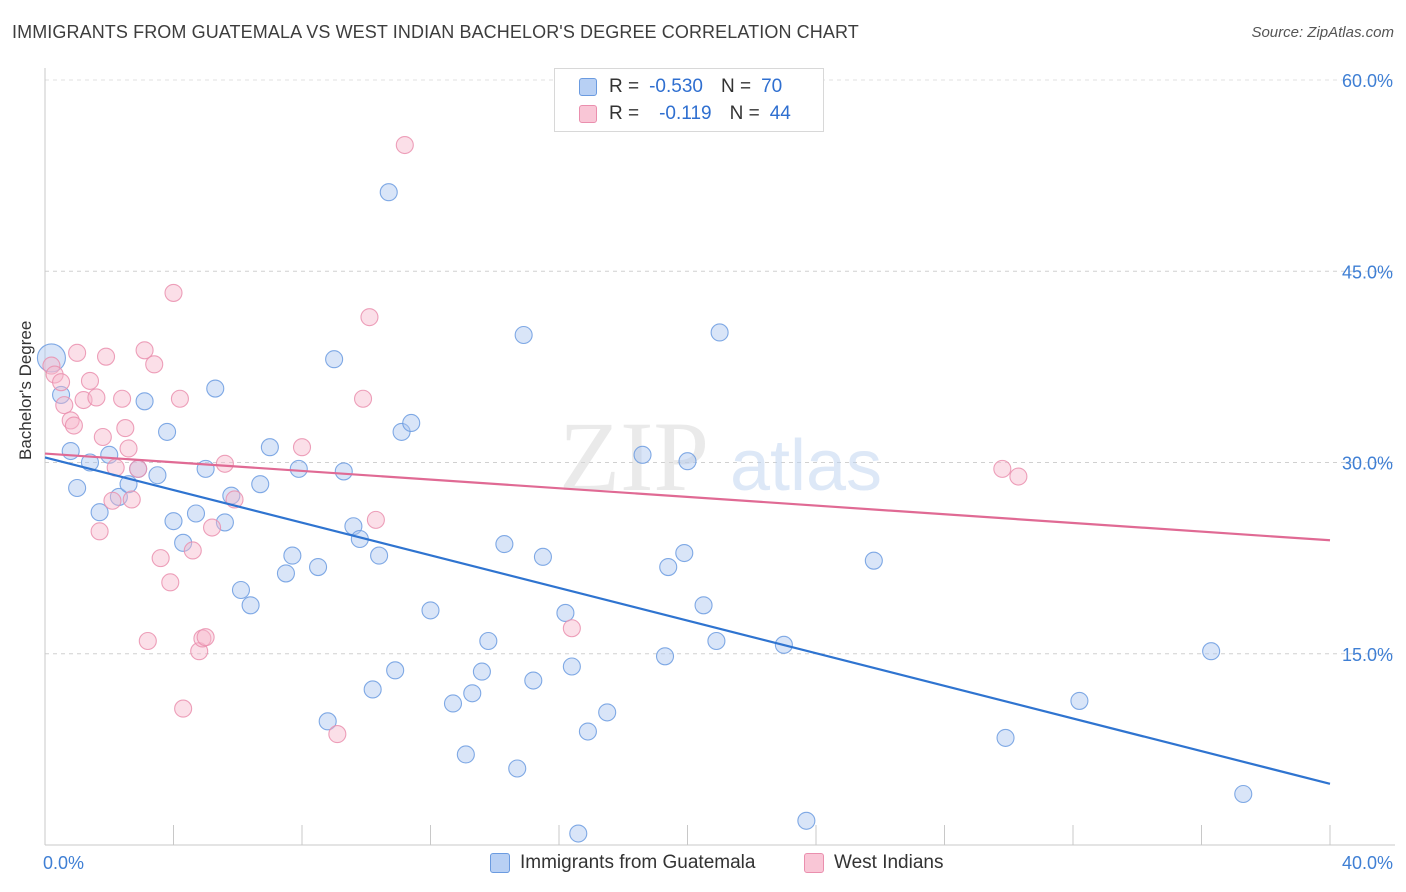  I want to click on stats-row-guatemala: R = -0.530 N = 70, so click(680, 87).